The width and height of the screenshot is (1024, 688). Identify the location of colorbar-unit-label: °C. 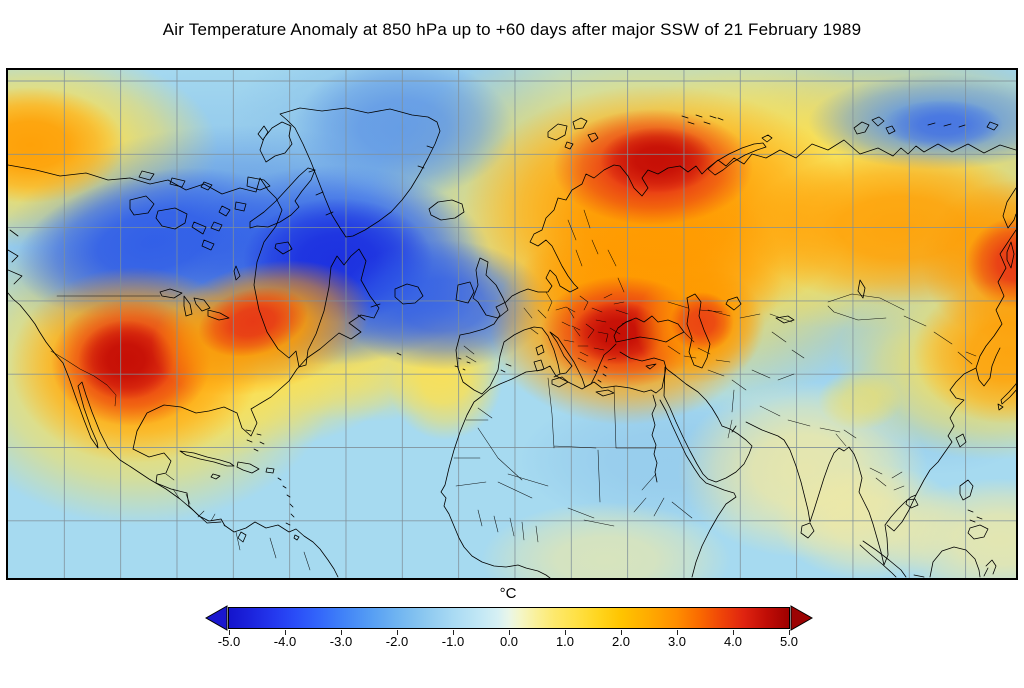
(508, 593).